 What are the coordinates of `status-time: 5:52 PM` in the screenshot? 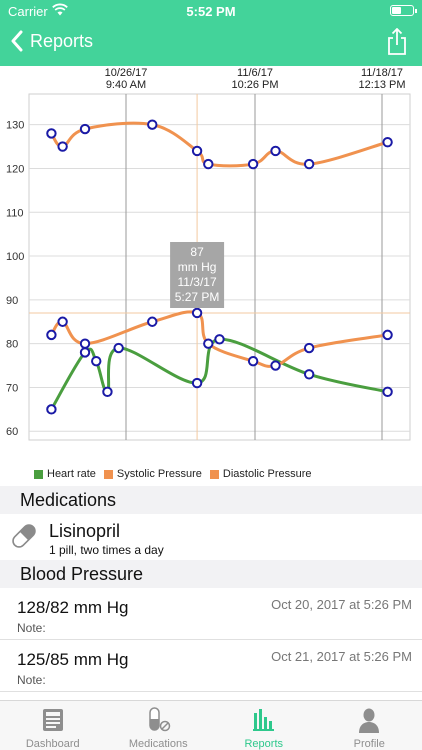 It's located at (211, 11).